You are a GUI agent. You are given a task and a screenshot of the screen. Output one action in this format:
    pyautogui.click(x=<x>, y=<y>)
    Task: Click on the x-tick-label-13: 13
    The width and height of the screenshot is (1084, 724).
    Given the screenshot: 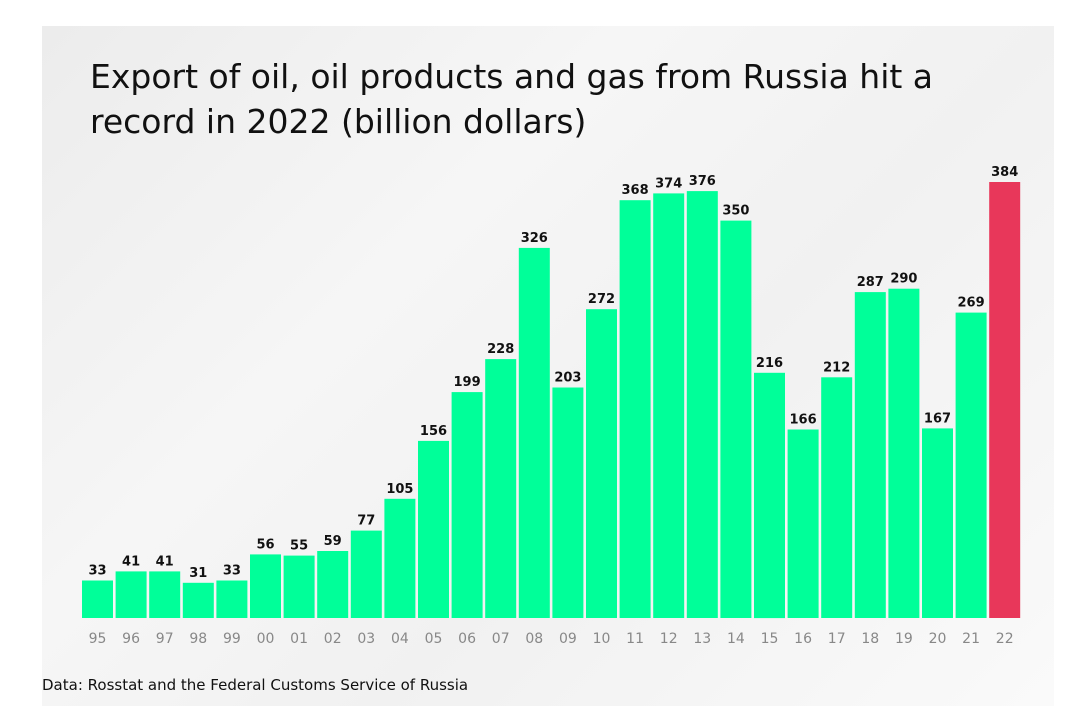 What is the action you would take?
    pyautogui.click(x=702, y=639)
    